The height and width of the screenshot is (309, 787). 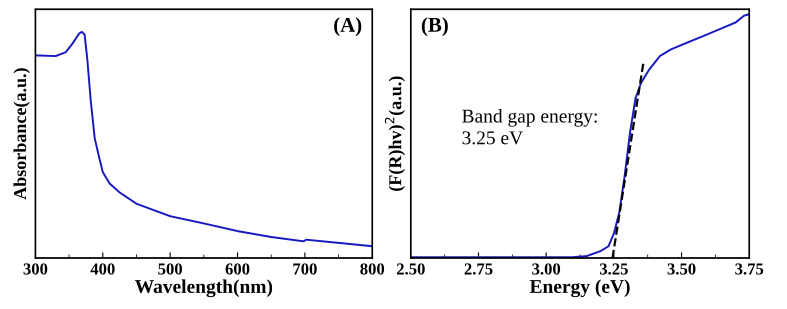 I want to click on x-tick-label: 3.00, so click(x=546, y=269).